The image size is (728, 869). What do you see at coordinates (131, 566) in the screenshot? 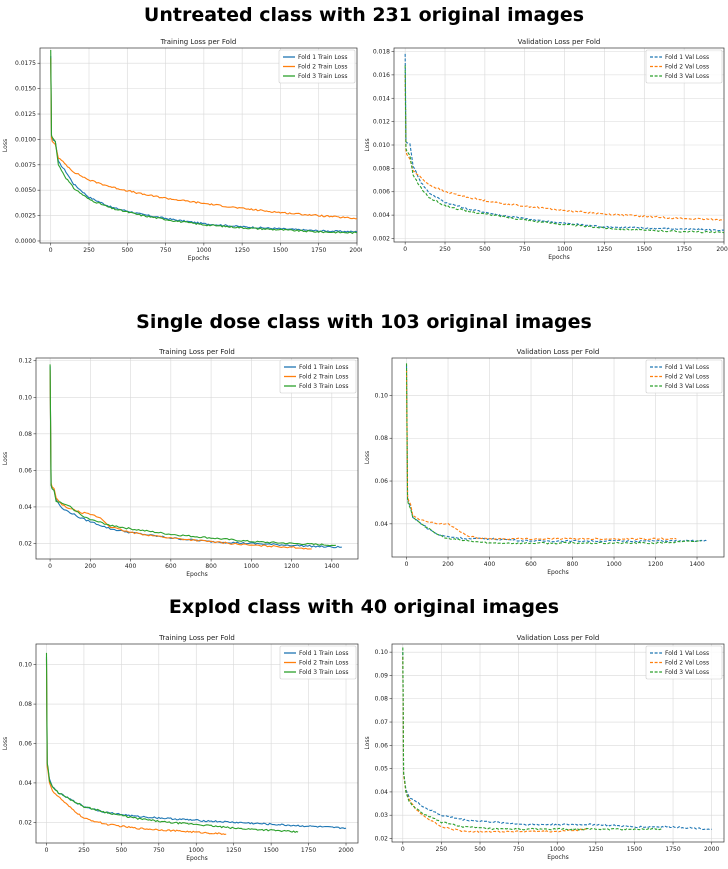
I see `x-tick-label: 400` at bounding box center [131, 566].